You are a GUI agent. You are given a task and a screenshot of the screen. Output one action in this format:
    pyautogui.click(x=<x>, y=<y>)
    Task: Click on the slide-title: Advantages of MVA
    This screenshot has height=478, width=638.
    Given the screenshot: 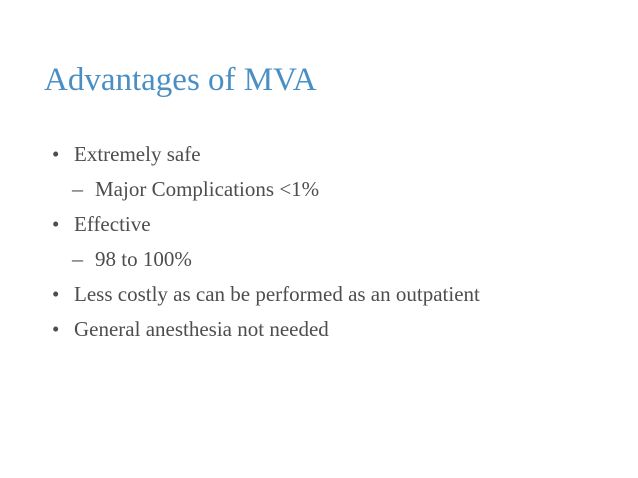 What is the action you would take?
    pyautogui.click(x=180, y=80)
    